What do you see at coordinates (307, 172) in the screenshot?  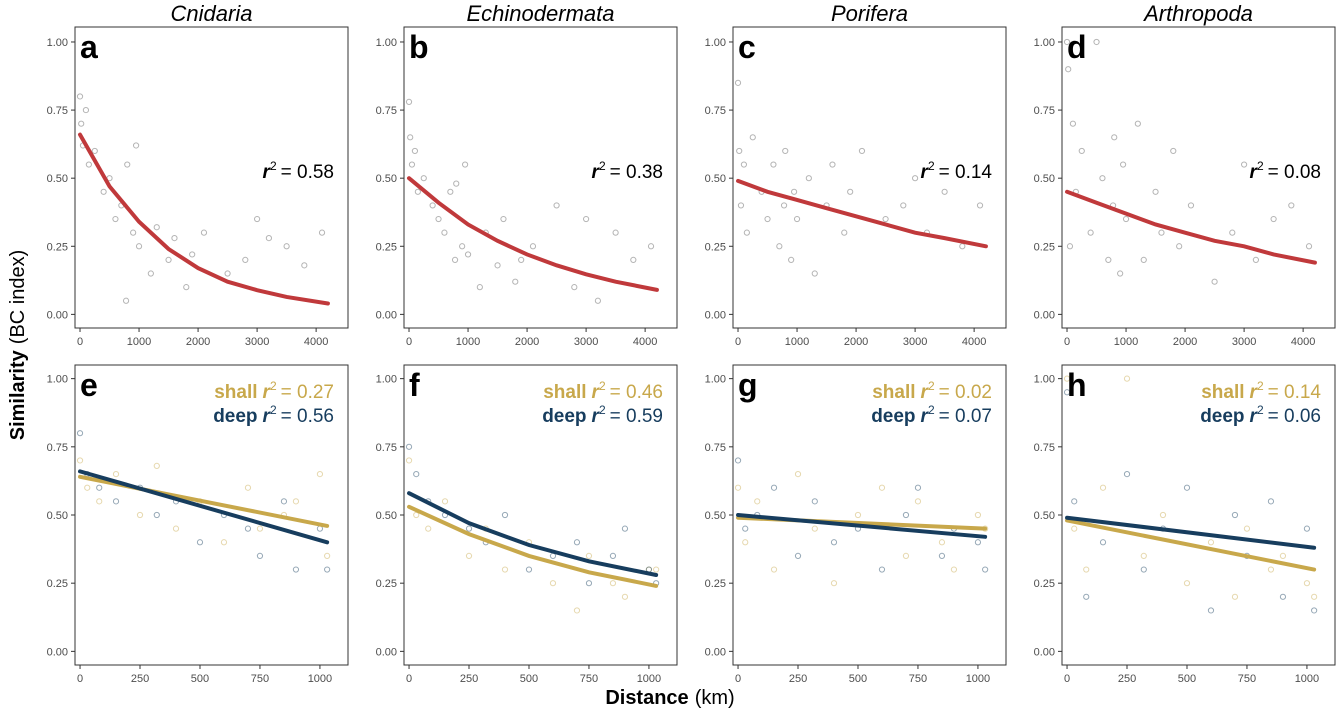 I see `r2-value: = 0.58` at bounding box center [307, 172].